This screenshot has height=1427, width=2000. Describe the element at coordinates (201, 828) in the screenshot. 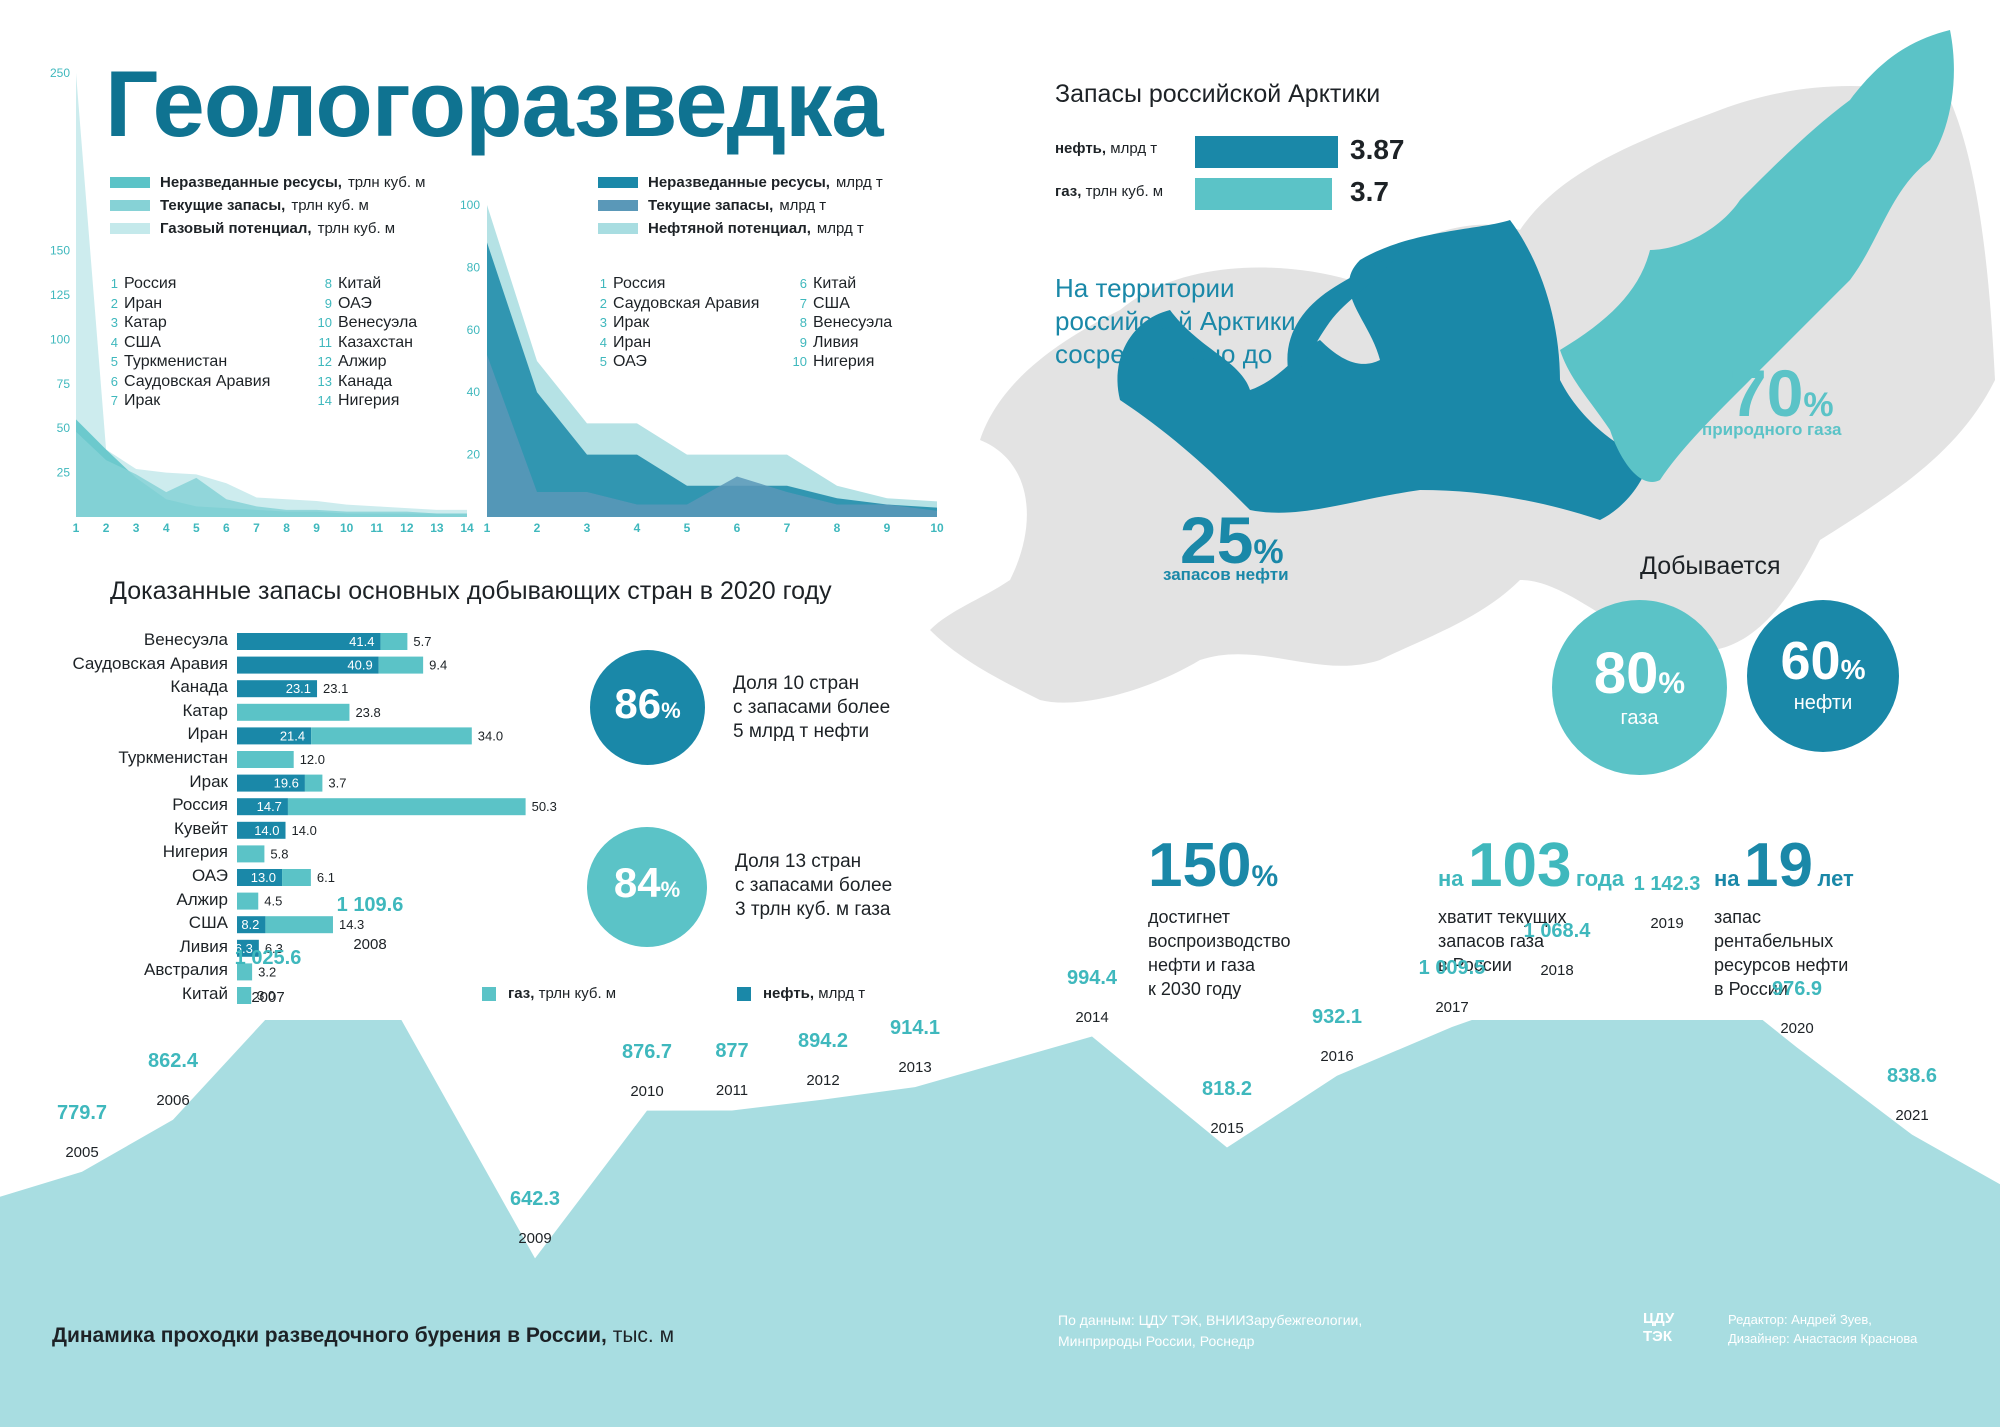

I see `bar-category-label: Кувейт` at that location.